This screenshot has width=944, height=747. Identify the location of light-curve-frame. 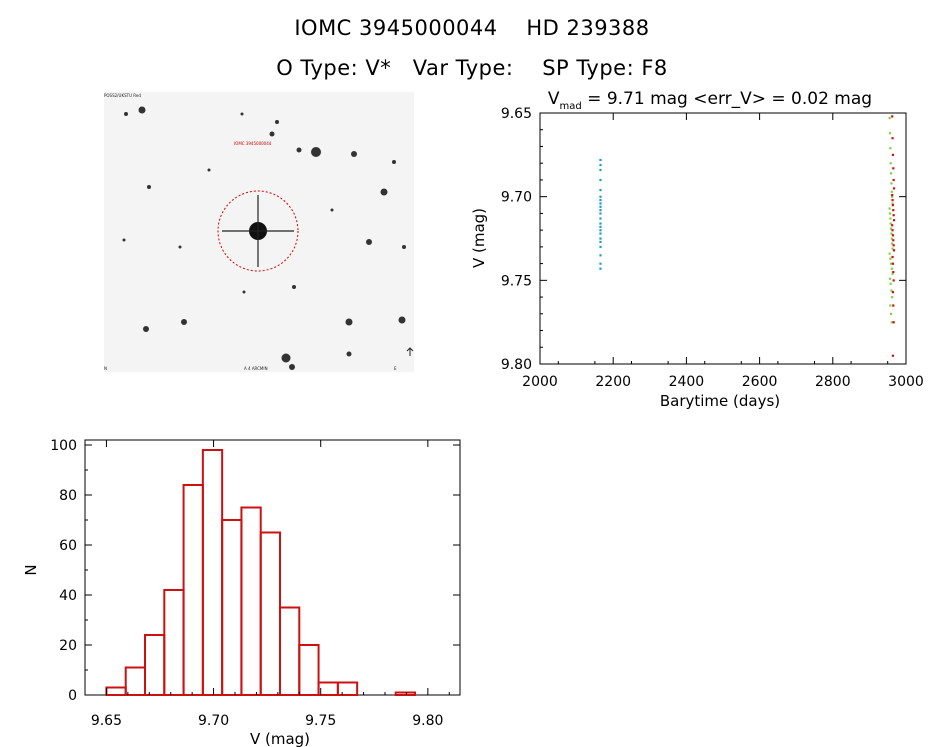
(723, 238).